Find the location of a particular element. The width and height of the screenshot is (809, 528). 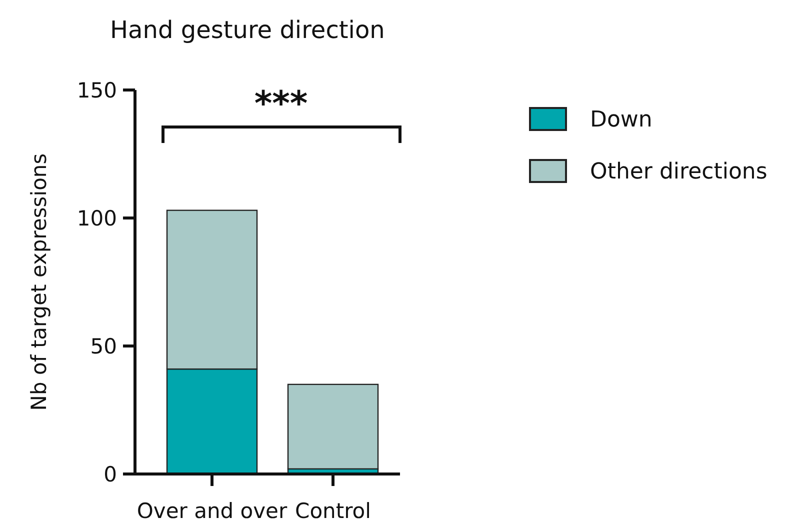

annotation: *** is located at coordinates (281, 104).